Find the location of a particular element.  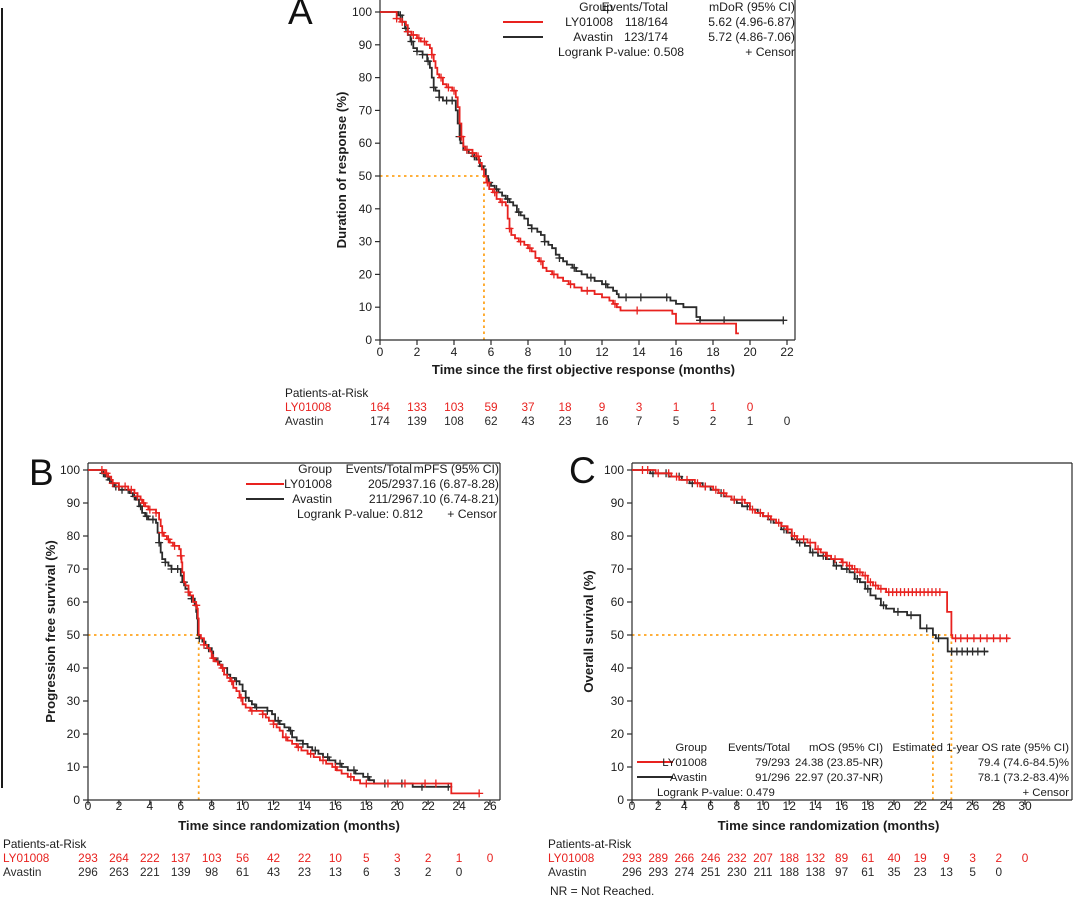

risk-value: 293 is located at coordinates (88, 858).